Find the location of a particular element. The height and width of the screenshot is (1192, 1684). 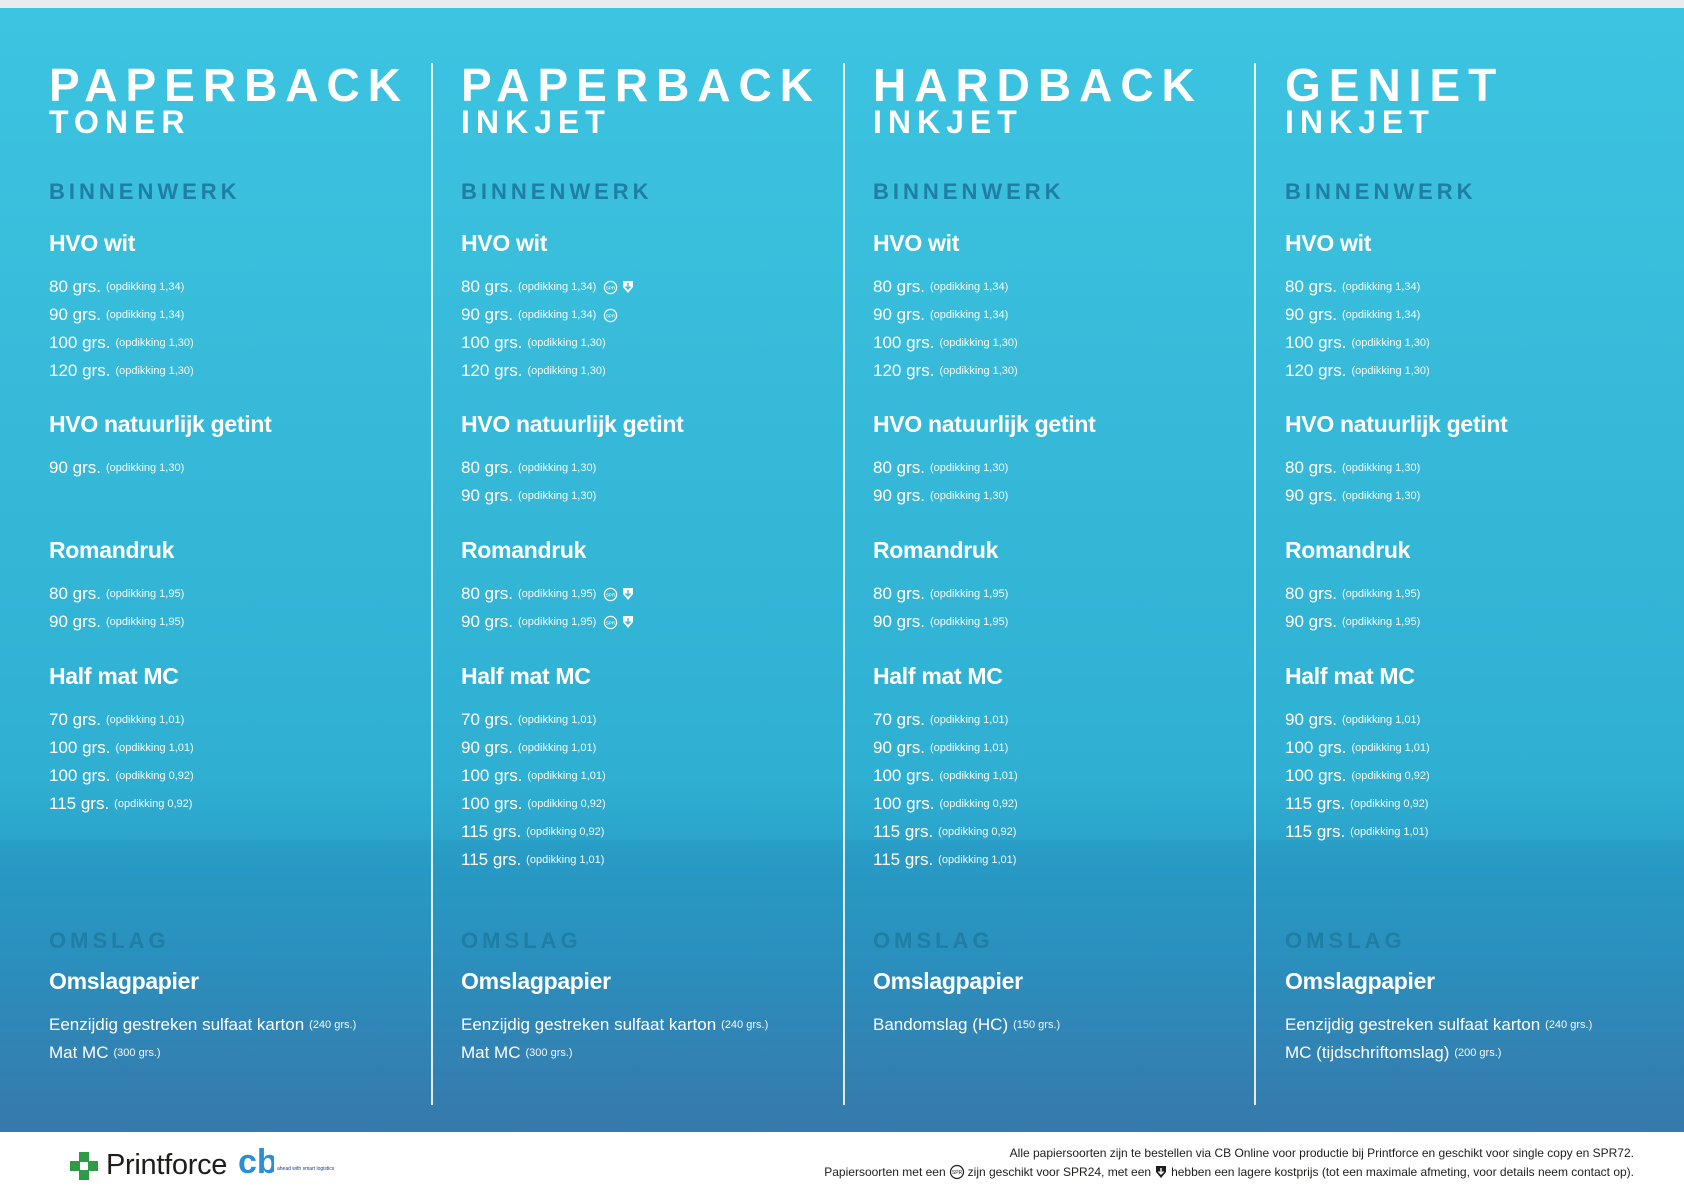

omslag-paper-name: Mat MC is located at coordinates (491, 1052).